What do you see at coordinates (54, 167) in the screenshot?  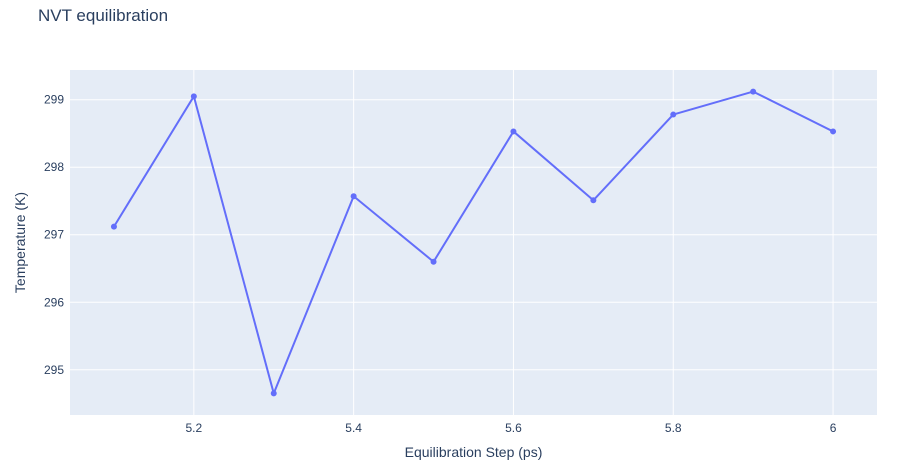 I see `y-tick-label: 298` at bounding box center [54, 167].